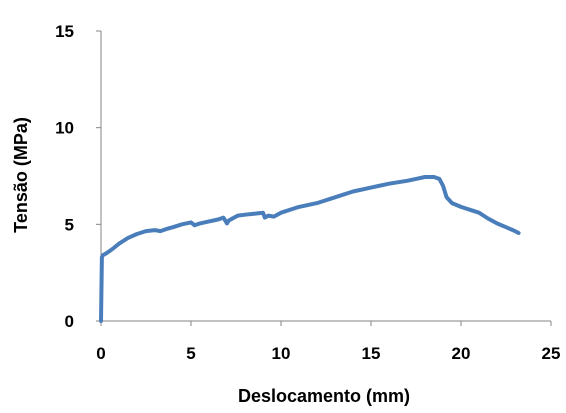  What do you see at coordinates (324, 396) in the screenshot?
I see `x-axis-title: Deslocamento (mm)` at bounding box center [324, 396].